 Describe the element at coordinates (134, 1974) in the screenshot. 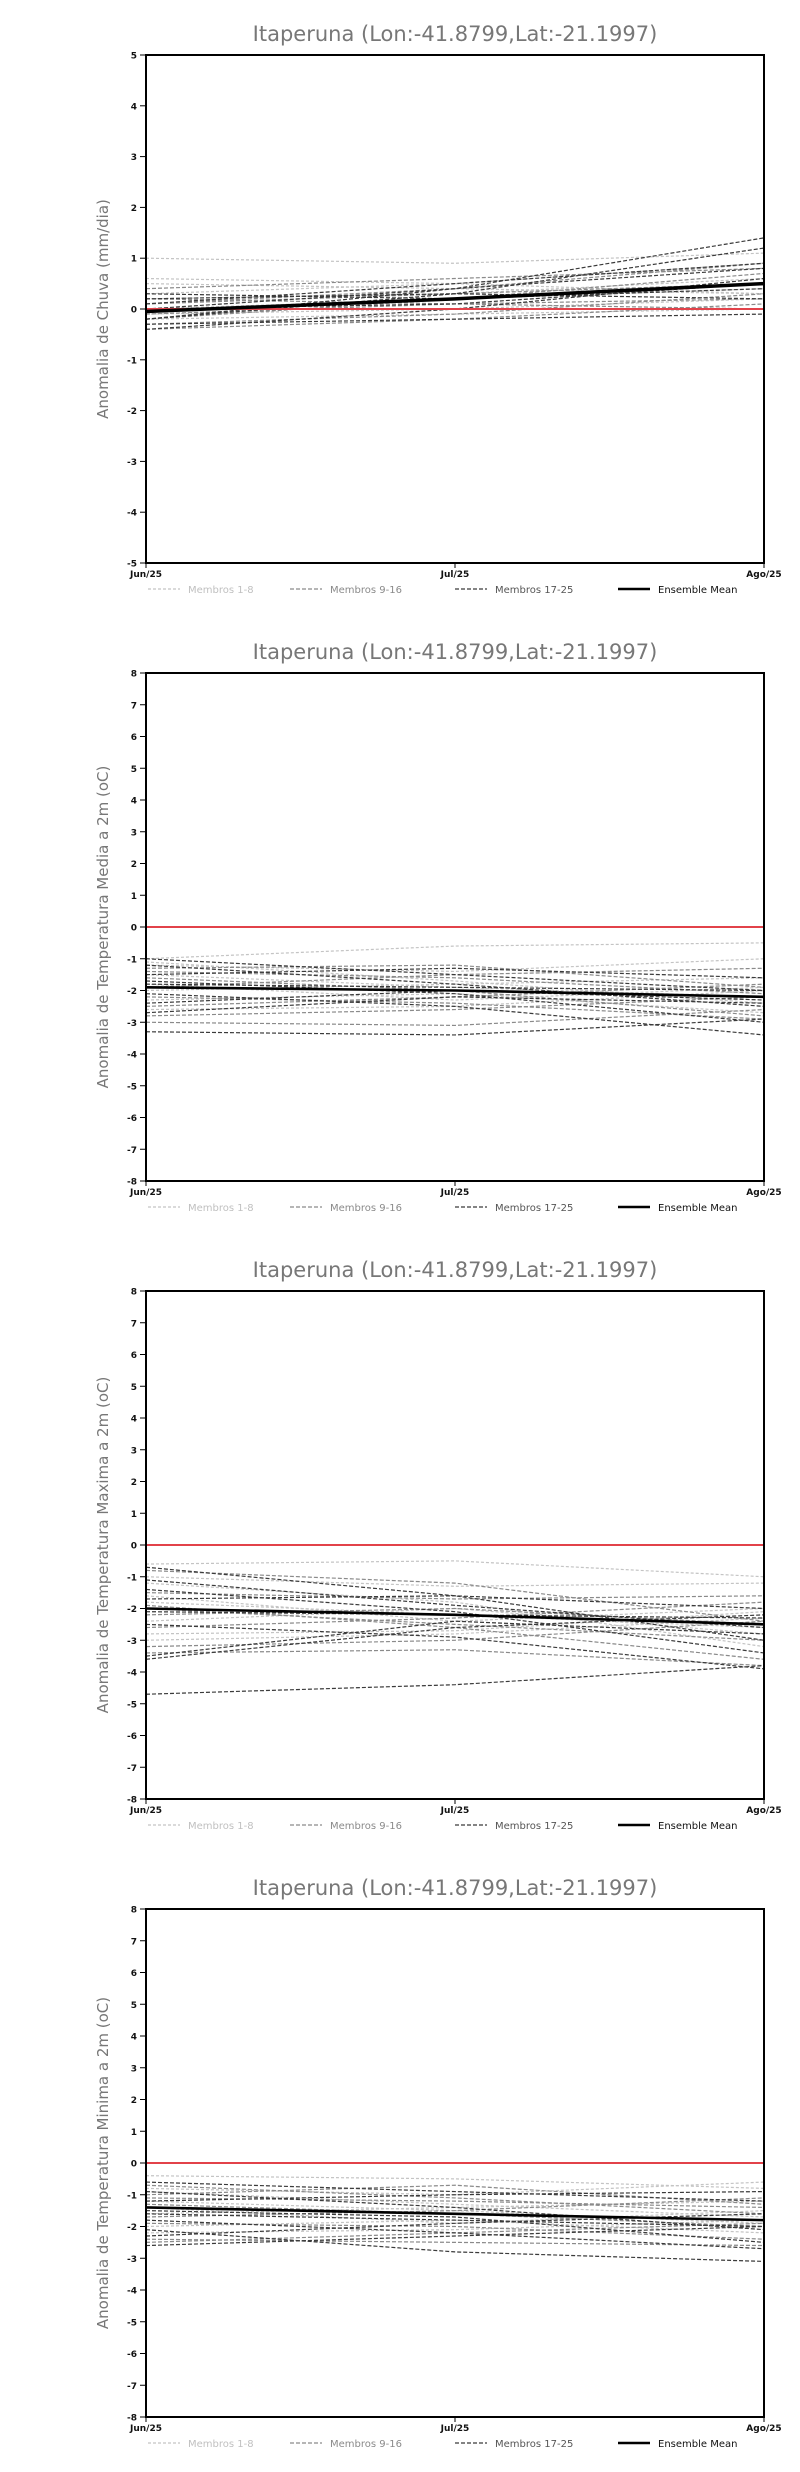

I see `y-tick-label: 6` at that location.